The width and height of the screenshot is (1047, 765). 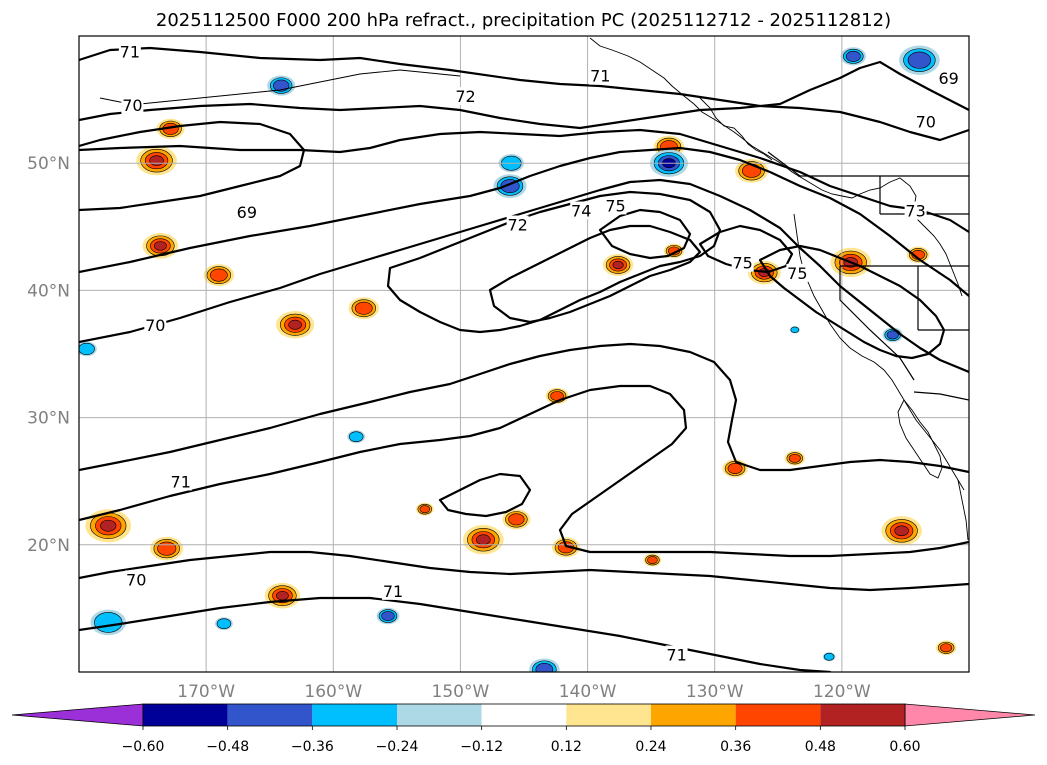 What do you see at coordinates (970, 715) in the screenshot?
I see `colorbar-over-arrow` at bounding box center [970, 715].